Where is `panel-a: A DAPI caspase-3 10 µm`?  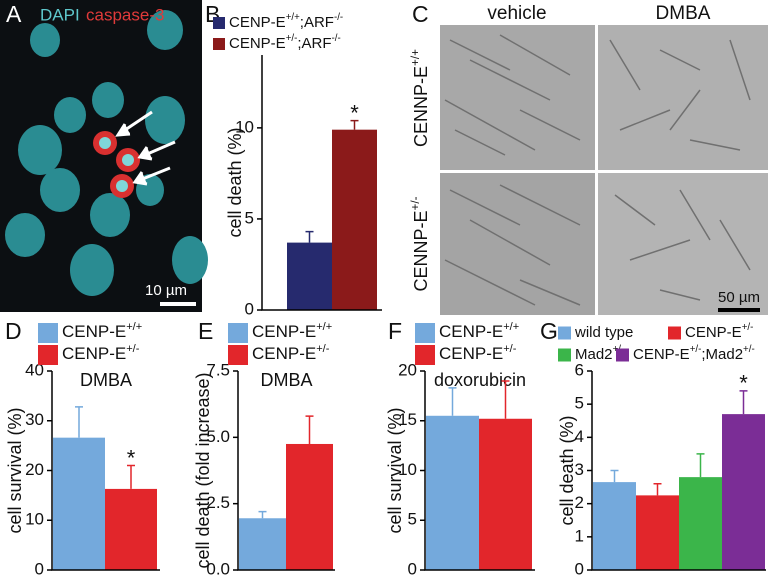
panel-a: A DAPI caspase-3 10 µm is located at coordinates (104, 156).